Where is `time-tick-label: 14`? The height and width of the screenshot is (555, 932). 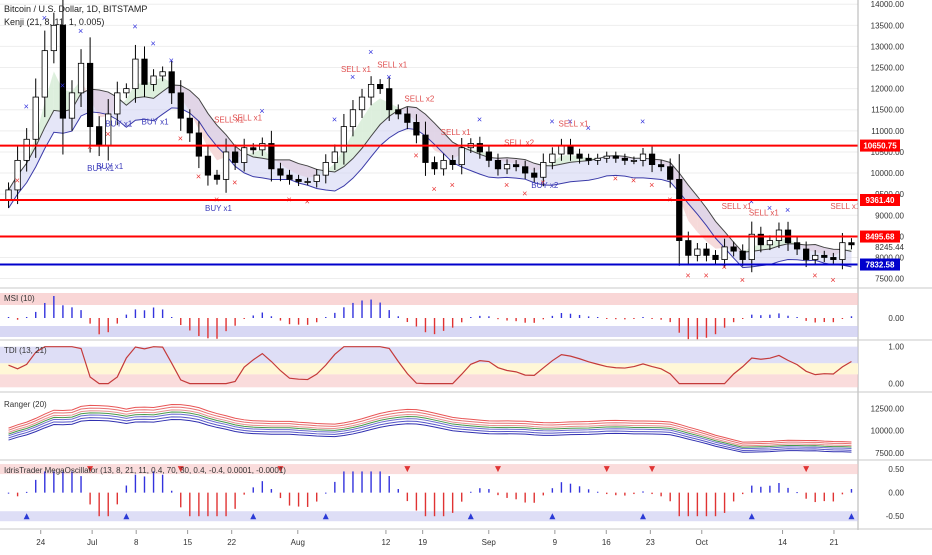
time-tick-label: 14 is located at coordinates (782, 542).